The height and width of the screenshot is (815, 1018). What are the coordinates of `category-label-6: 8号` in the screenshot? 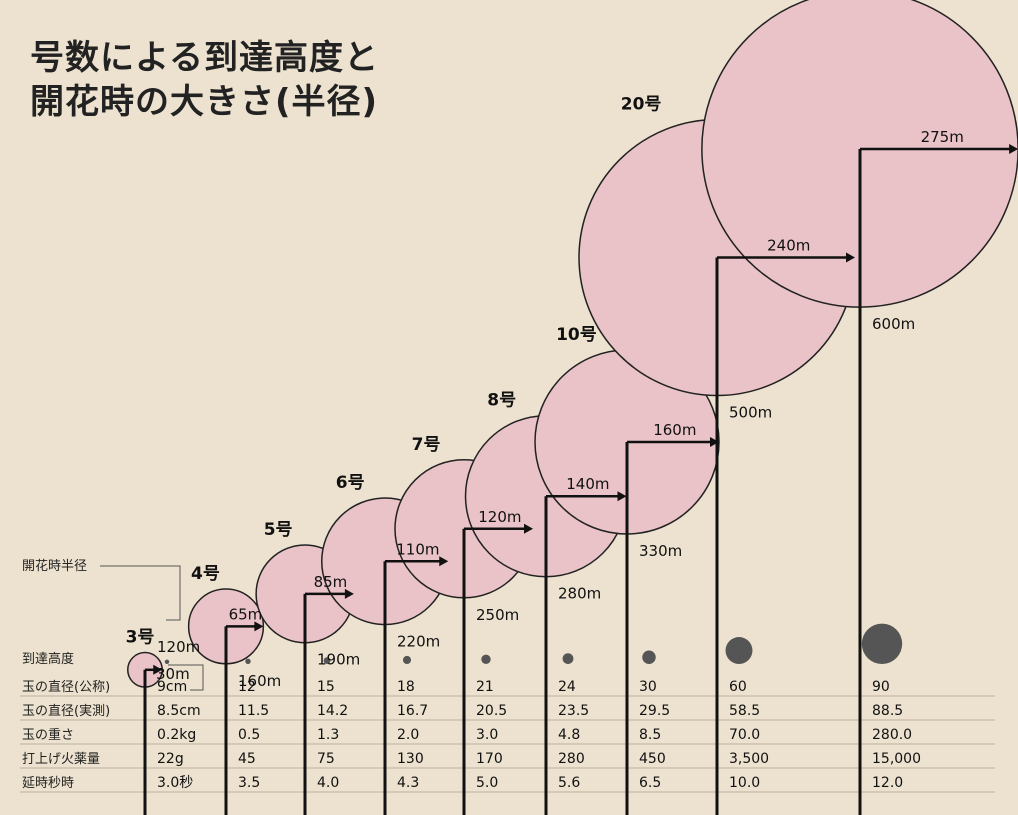 It's located at (501, 401).